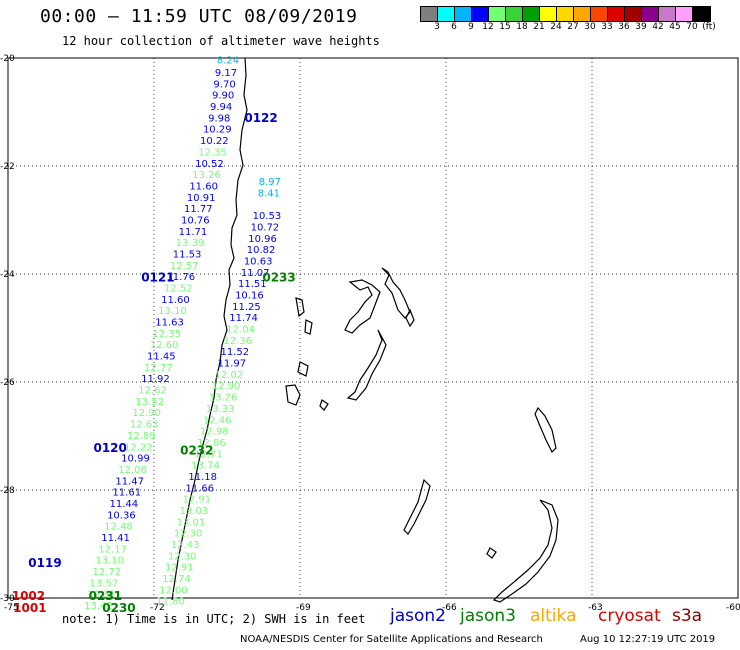 This screenshot has height=650, width=740. What do you see at coordinates (648, 639) in the screenshot?
I see `generated-timestamp: Aug 10 12:27:19 UTC 2019` at bounding box center [648, 639].